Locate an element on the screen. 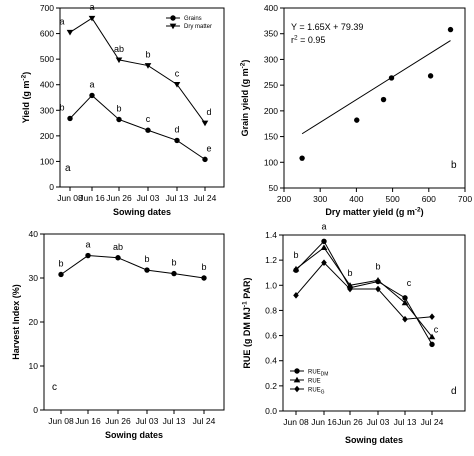 This screenshot has height=456, width=474. regression-line is located at coordinates (376, 87).